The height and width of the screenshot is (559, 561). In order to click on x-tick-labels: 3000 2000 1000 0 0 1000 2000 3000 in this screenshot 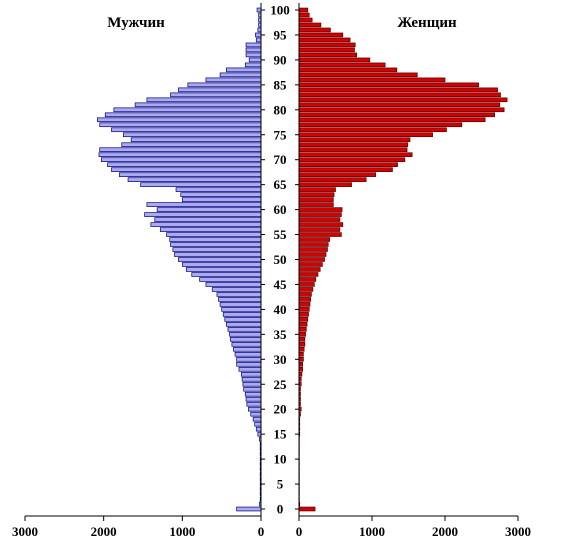, I will do `click(271, 531)`.